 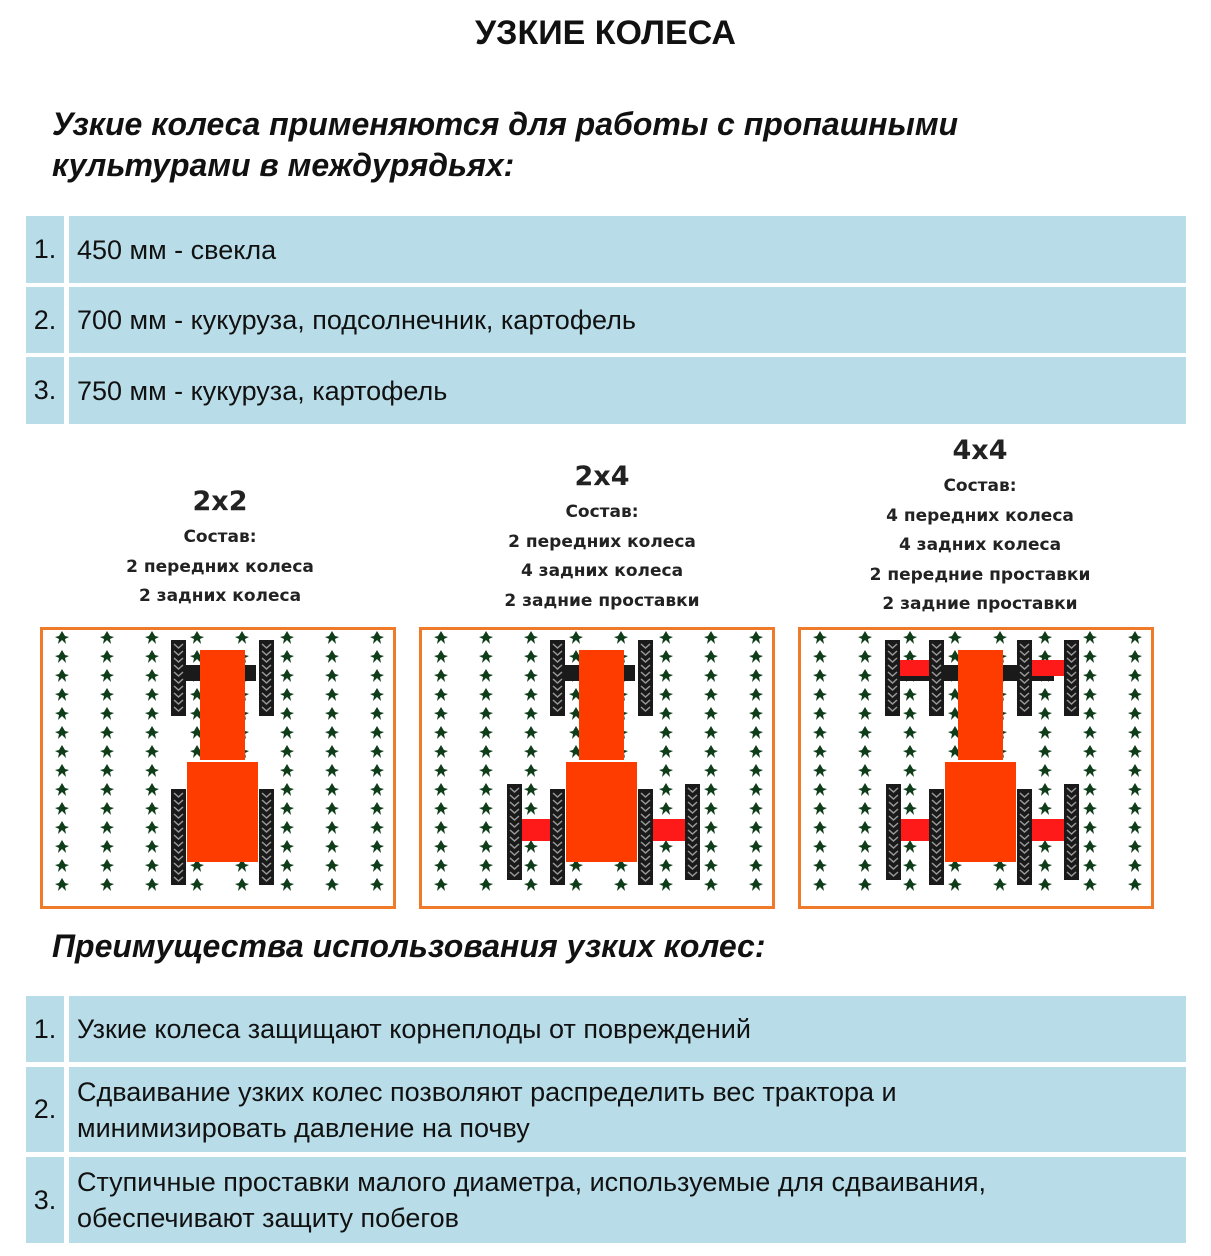 I want to click on item-number: 2., so click(x=45, y=320).